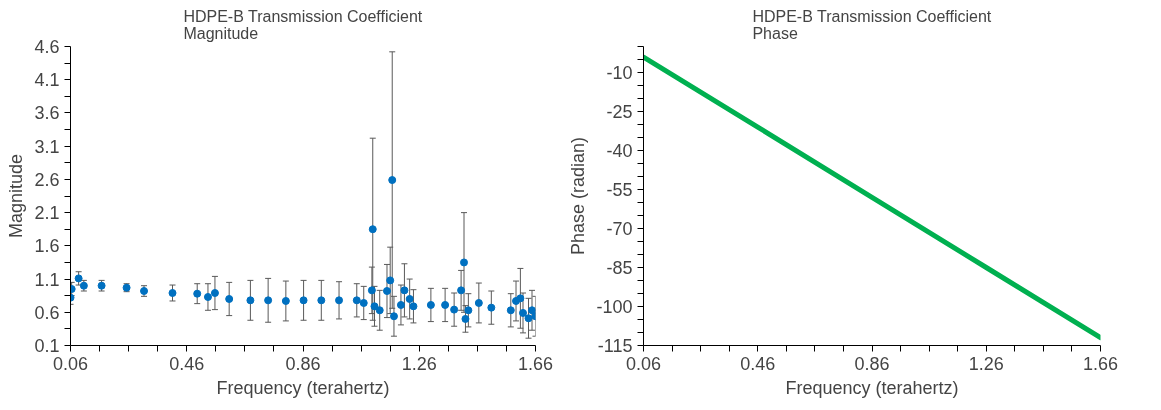 Image resolution: width=1161 pixels, height=410 pixels. Describe the element at coordinates (619, 151) in the screenshot. I see `y-tick-label: -40` at that location.